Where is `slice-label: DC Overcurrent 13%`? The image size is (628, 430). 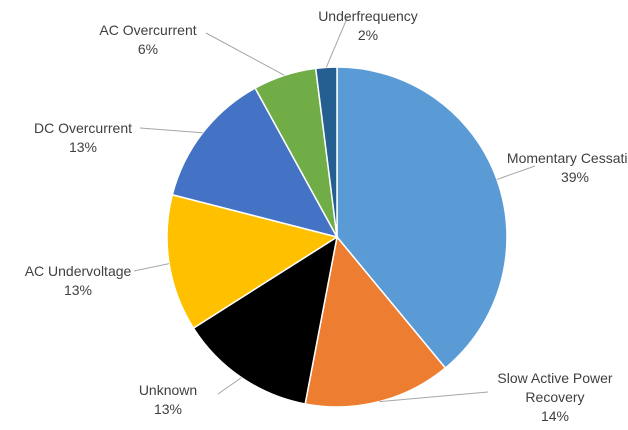
slice-label: DC Overcurrent 13% is located at coordinates (83, 138).